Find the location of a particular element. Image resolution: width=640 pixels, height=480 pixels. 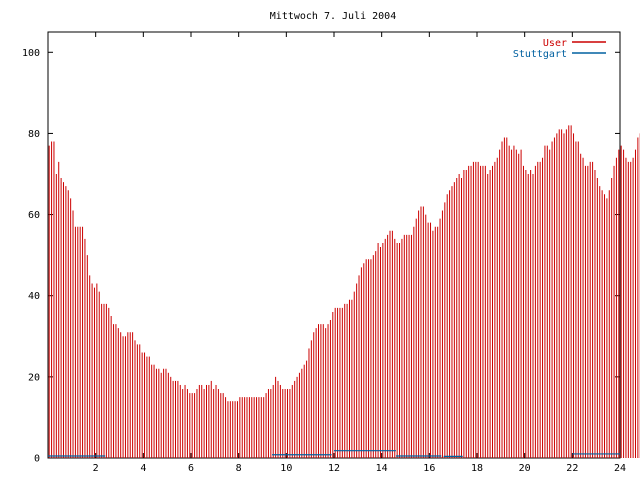

x-tick-label: 14 is located at coordinates (382, 468).